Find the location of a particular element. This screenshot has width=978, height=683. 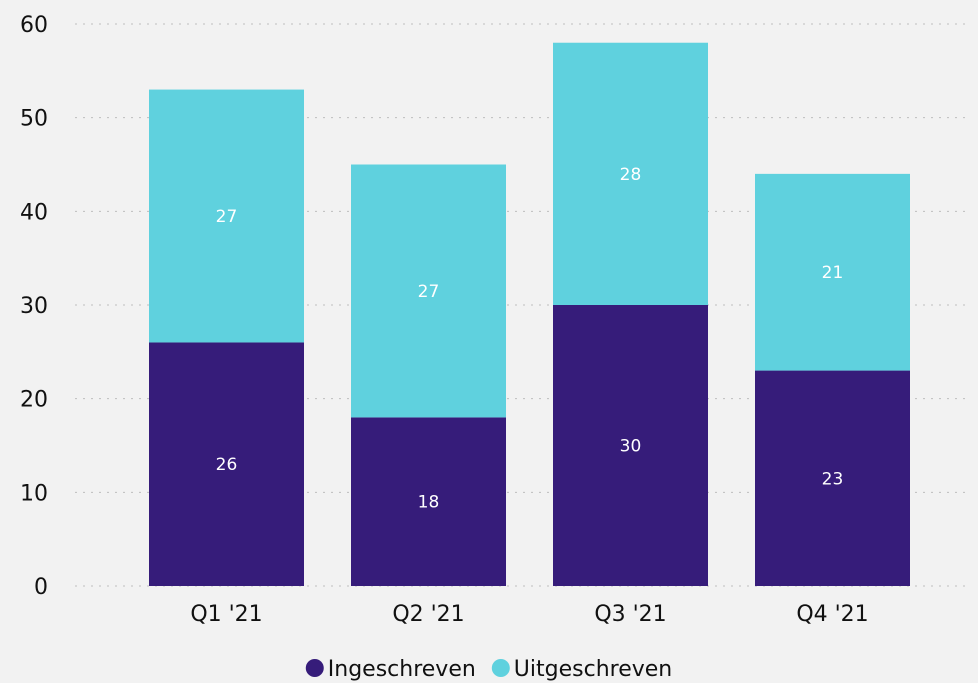

x-tick-label: Q2 '21 is located at coordinates (428, 614).